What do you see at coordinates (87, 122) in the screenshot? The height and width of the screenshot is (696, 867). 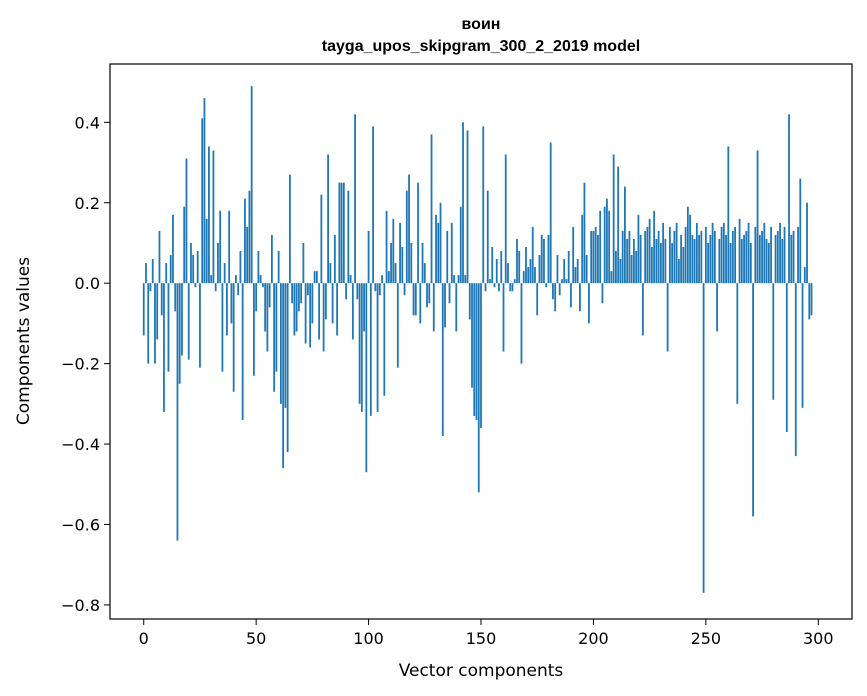 I see `y-tick-label: 0.4` at bounding box center [87, 122].